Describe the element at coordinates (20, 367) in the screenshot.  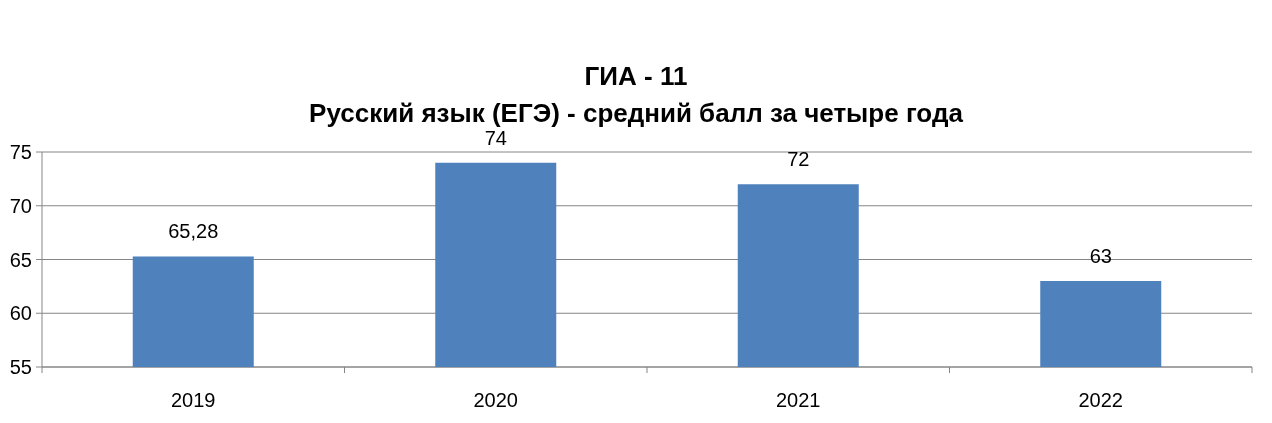
I see `y-tick-label: 55` at that location.